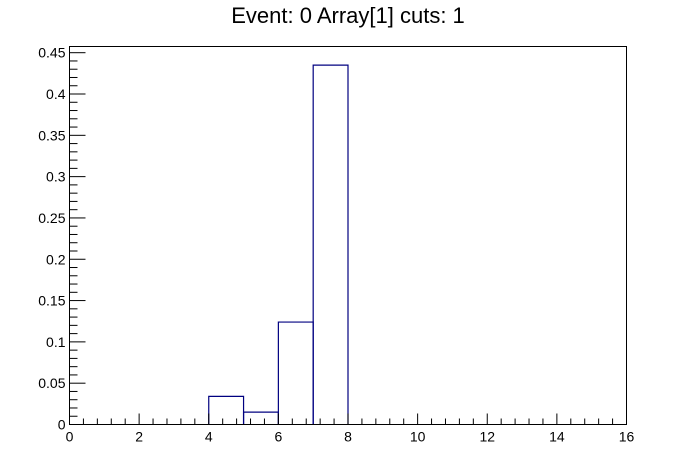 The width and height of the screenshot is (696, 472). What do you see at coordinates (278, 437) in the screenshot?
I see `x-tick-label: 6` at bounding box center [278, 437].